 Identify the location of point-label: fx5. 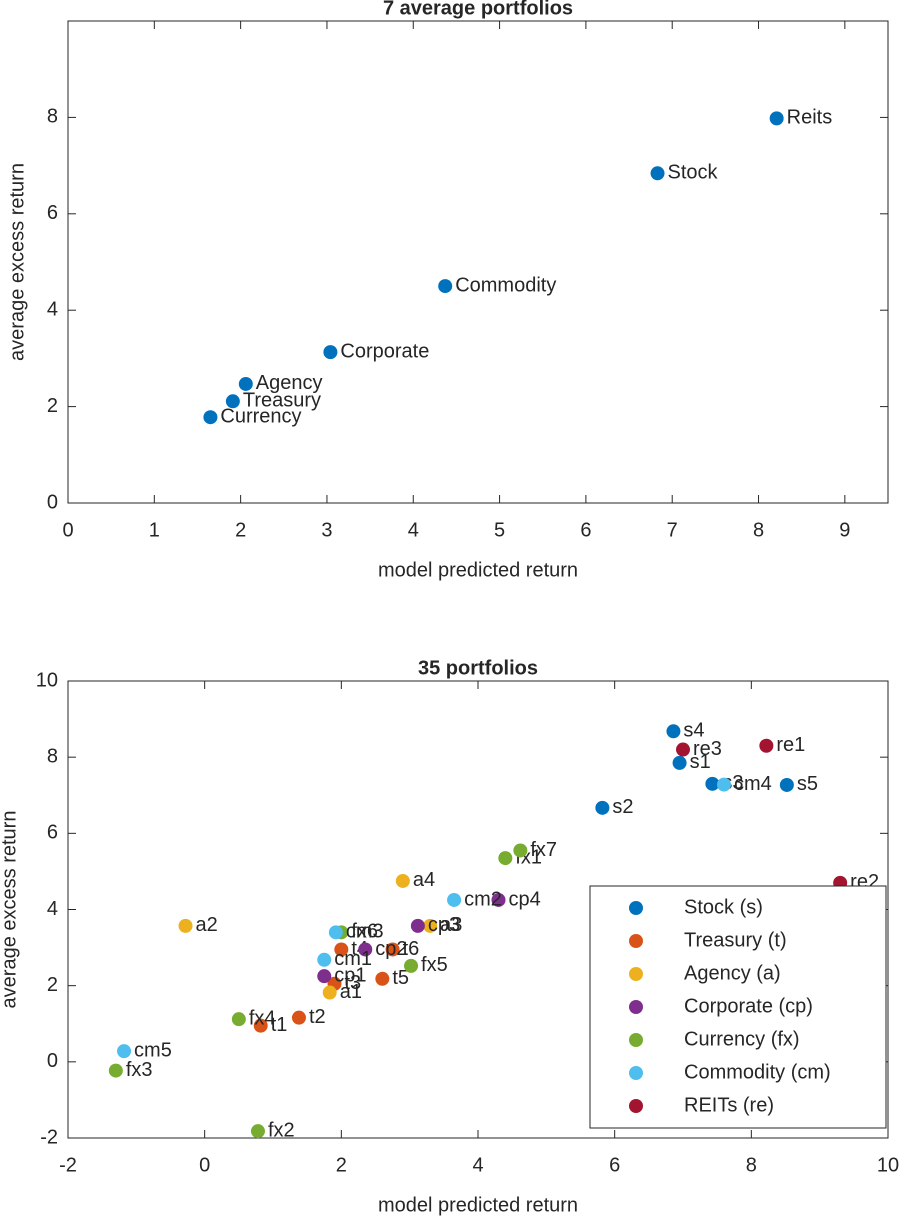
(434, 965).